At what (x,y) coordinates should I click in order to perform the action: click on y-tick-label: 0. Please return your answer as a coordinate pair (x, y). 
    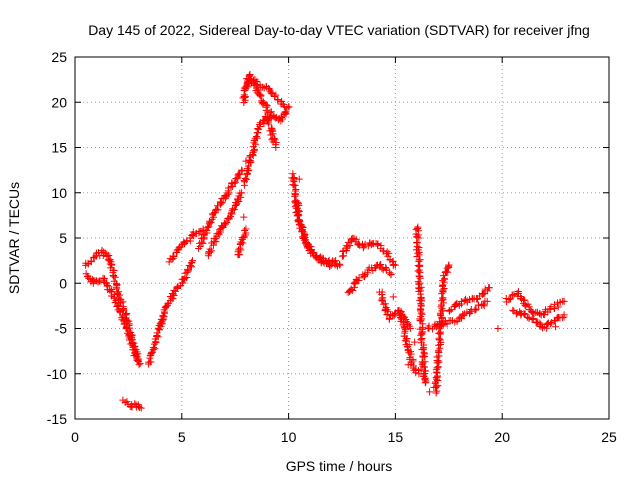
    Looking at the image, I should click on (63, 283).